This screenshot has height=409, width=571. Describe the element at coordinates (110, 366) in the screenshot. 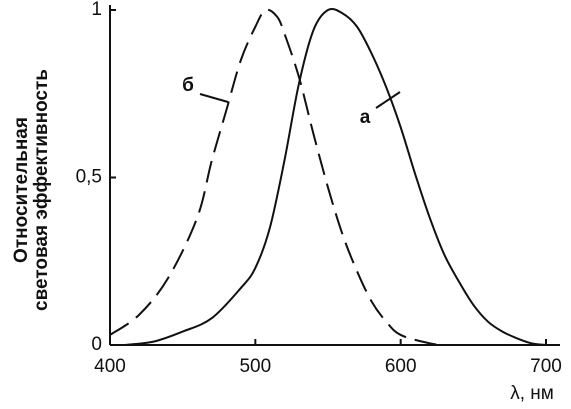

I see `x-tick-label: 400` at that location.